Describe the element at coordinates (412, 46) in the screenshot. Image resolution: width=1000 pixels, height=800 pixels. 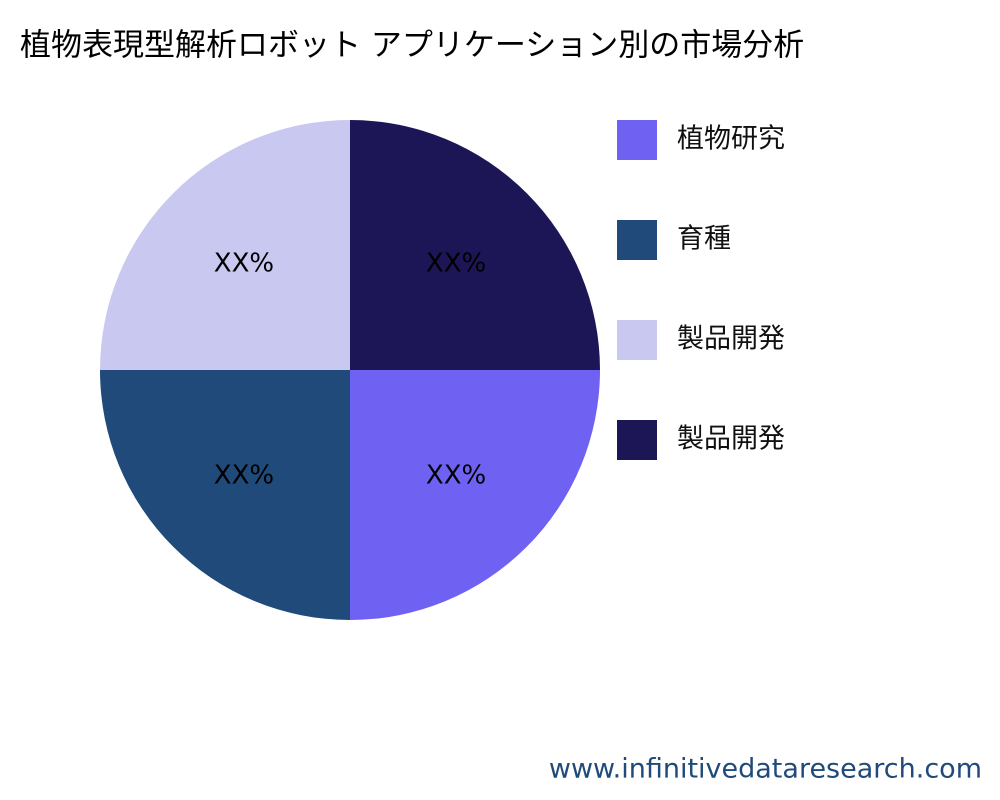
I see `chart-title: 植物表現型解析ロボット アプリケーション別の市場分析` at that location.